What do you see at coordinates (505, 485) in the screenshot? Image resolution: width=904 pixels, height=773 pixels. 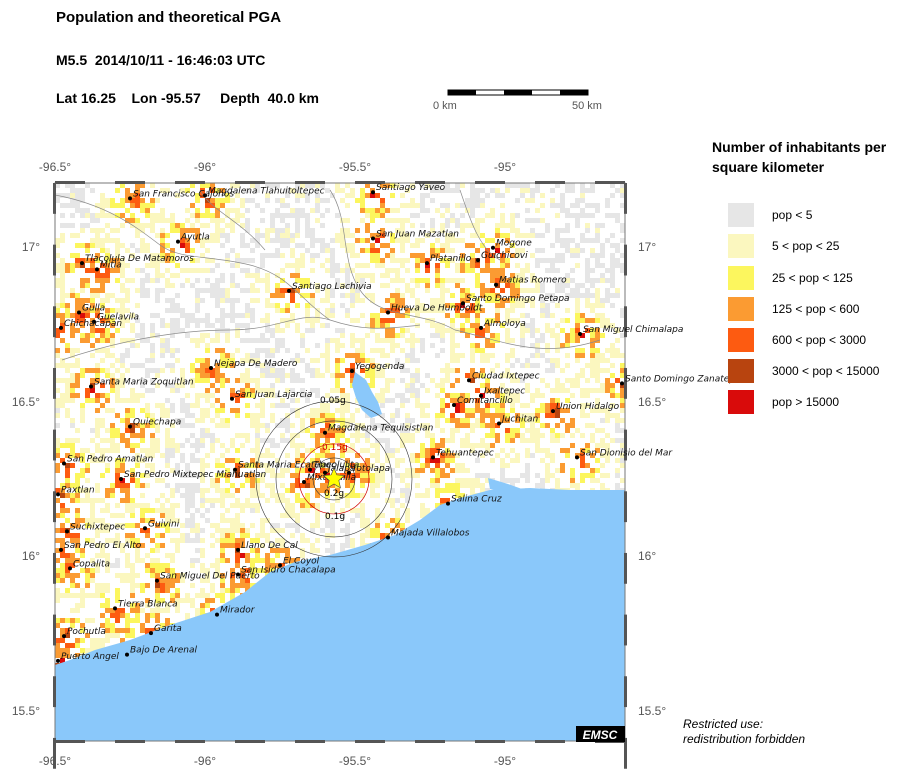 I see `laguna-superior` at bounding box center [505, 485].